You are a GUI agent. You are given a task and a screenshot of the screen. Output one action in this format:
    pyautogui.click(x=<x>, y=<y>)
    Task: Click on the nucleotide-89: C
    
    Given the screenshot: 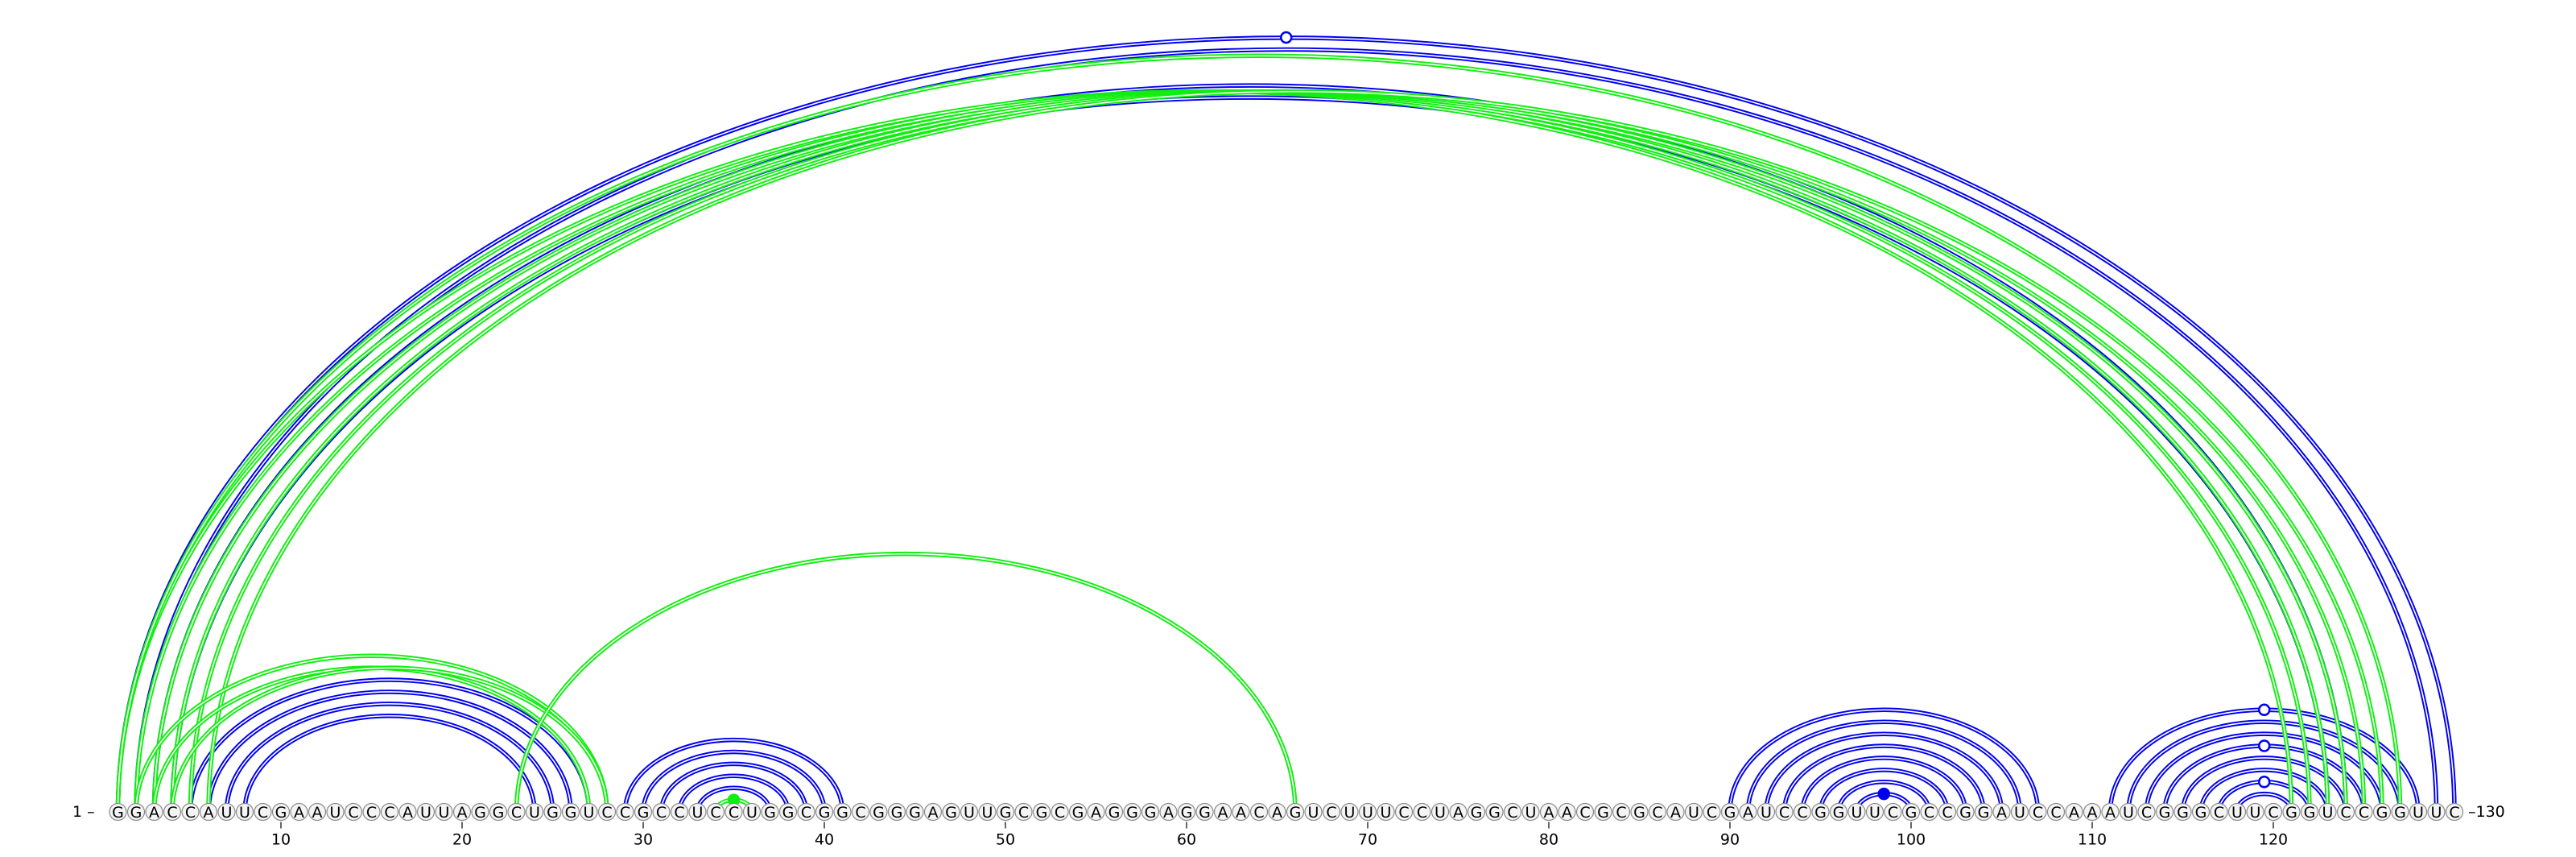 What is the action you would take?
    pyautogui.click(x=1712, y=812)
    